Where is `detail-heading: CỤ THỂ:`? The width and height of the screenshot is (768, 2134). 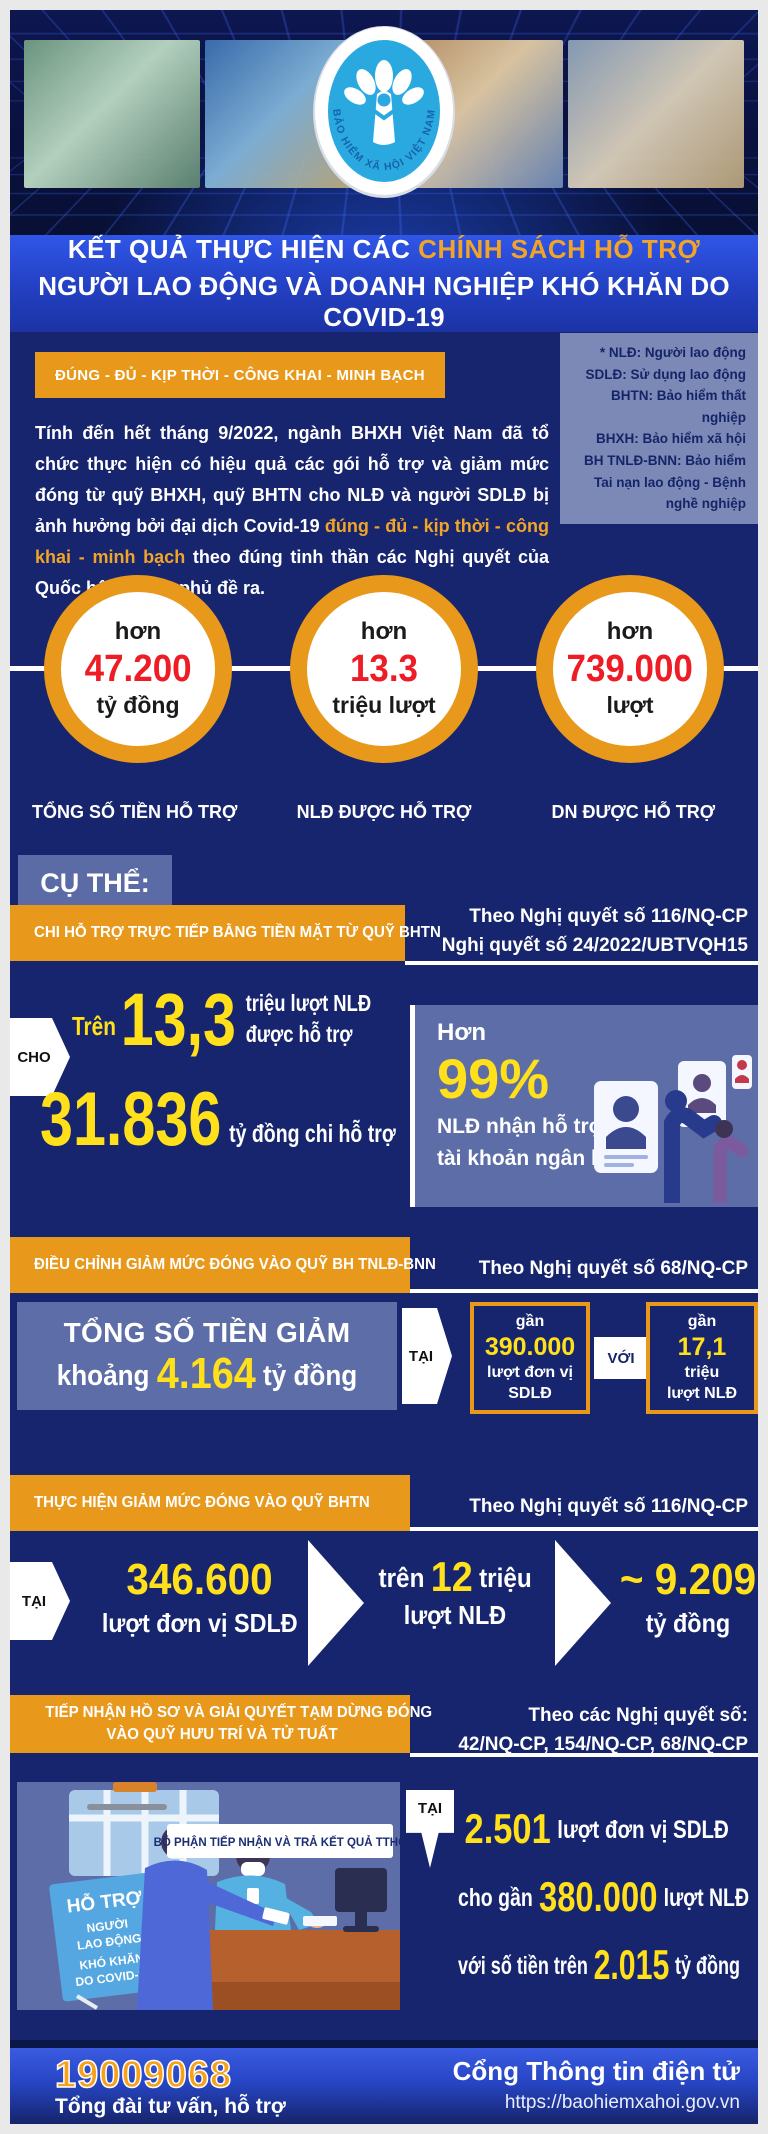 detail-heading: CỤ THỂ: is located at coordinates (95, 883).